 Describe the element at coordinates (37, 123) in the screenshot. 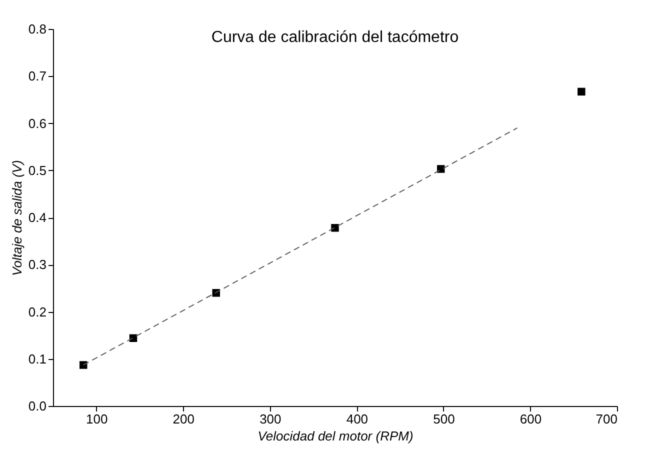

I see `y-tick-label: 0.6` at that location.